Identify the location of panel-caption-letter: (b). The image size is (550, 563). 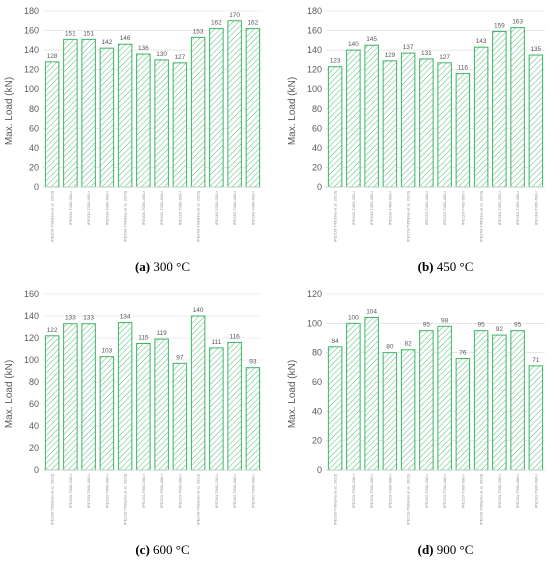
(426, 266).